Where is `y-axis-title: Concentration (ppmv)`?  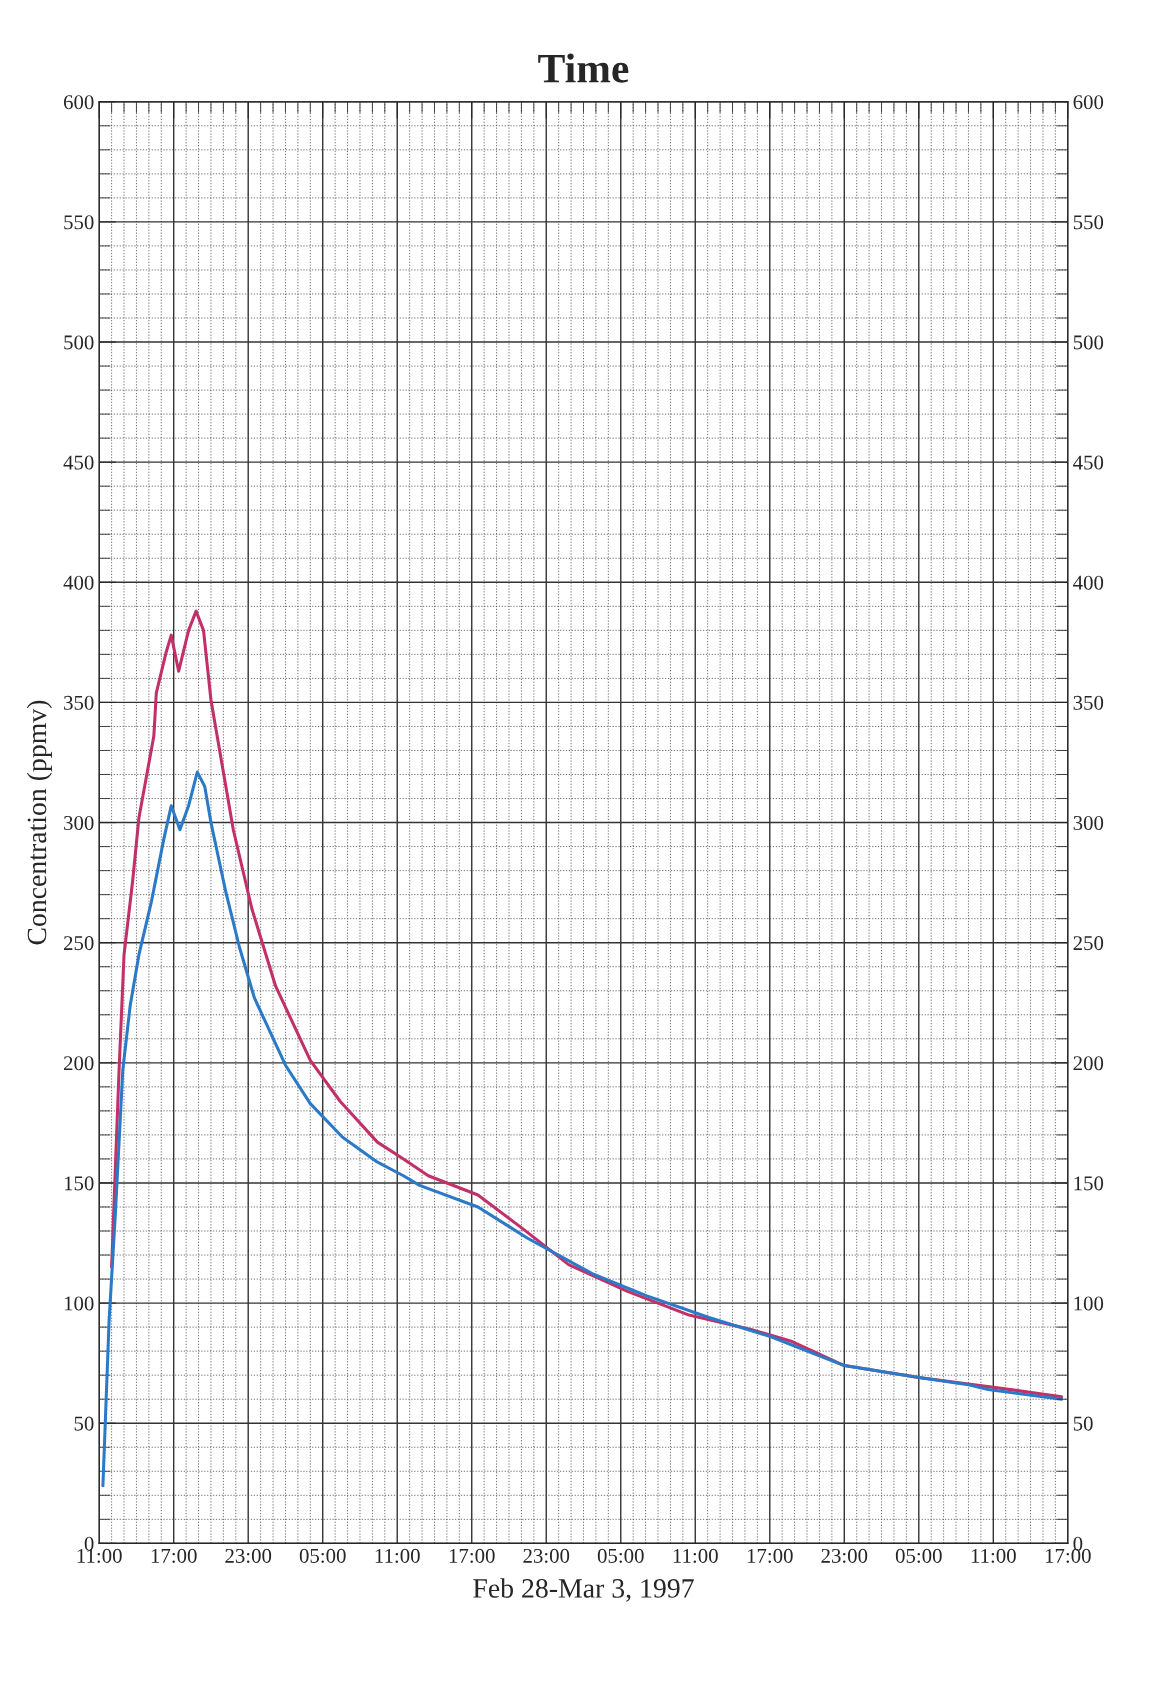 y-axis-title: Concentration (ppmv) is located at coordinates (39, 822).